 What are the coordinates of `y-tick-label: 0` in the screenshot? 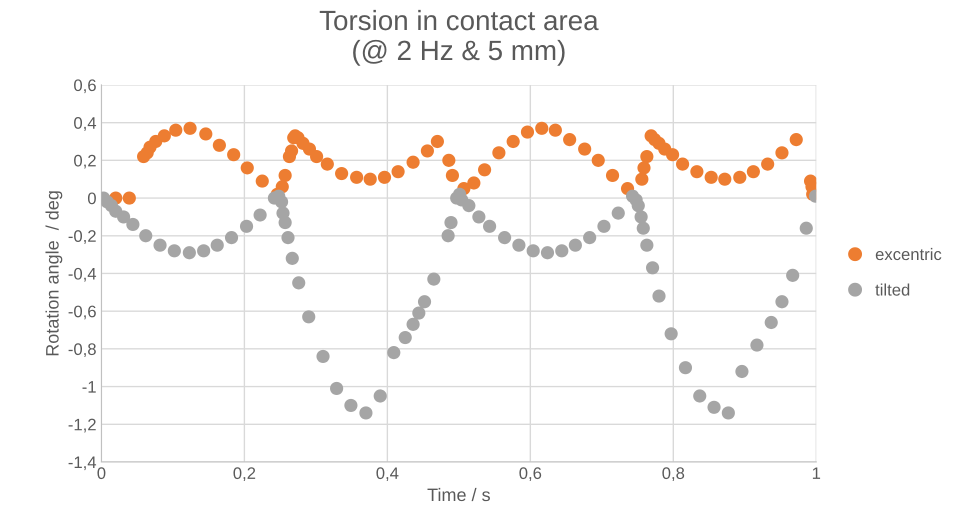 It's located at (92, 198).